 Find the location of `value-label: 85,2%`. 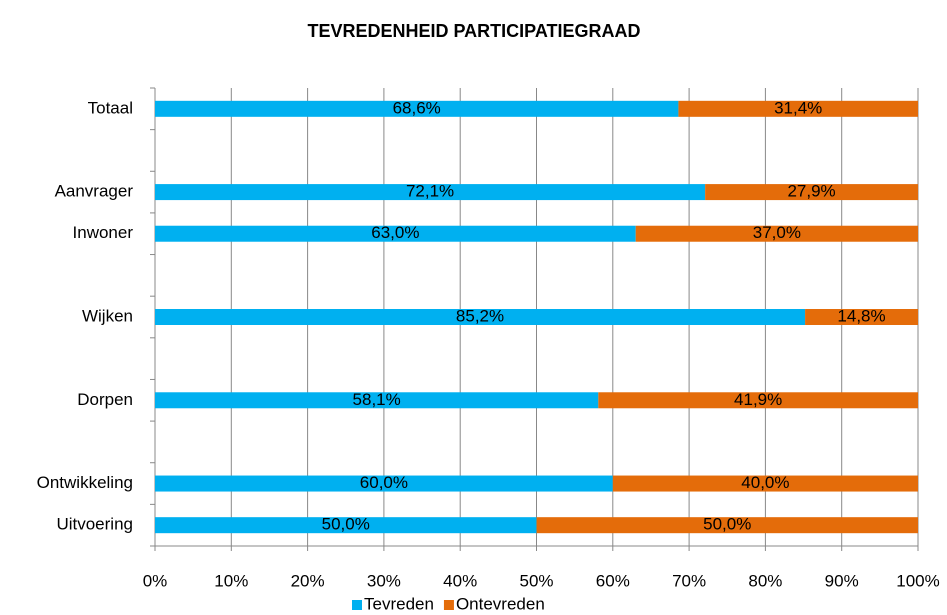

value-label: 85,2% is located at coordinates (480, 315).